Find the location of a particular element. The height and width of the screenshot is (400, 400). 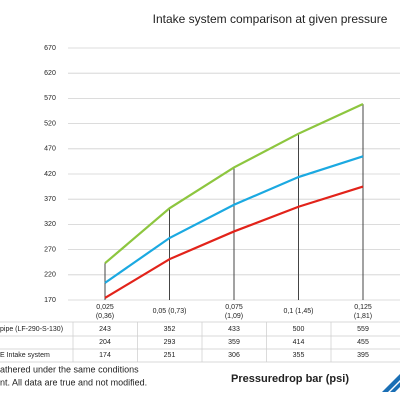

x-tick-label-line: (1,81) is located at coordinates (363, 316).